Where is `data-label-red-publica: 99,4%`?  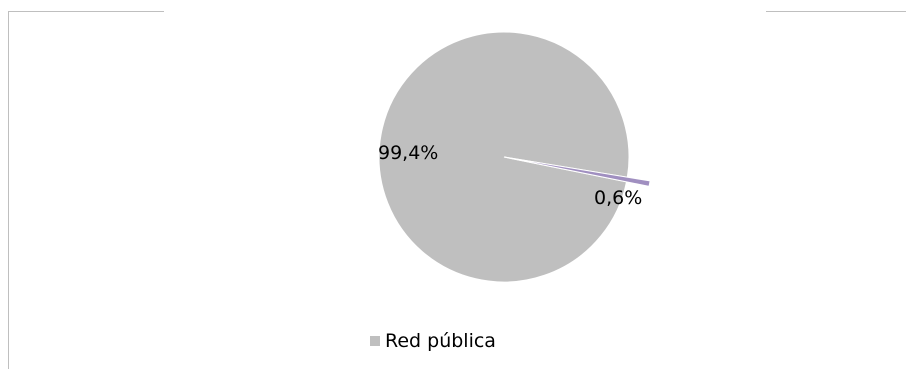 data-label-red-publica: 99,4% is located at coordinates (408, 153).